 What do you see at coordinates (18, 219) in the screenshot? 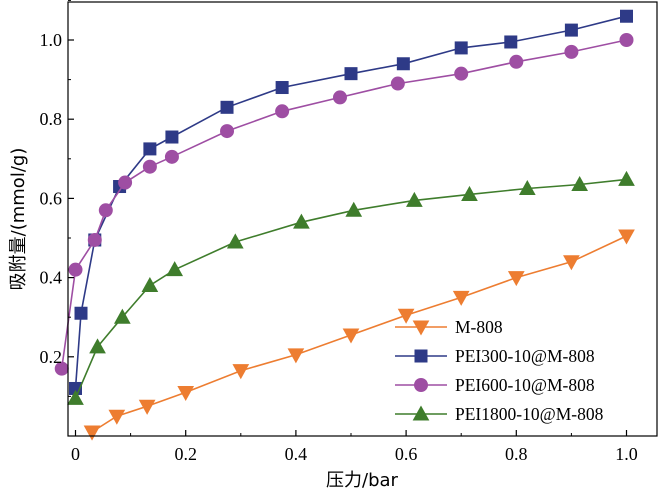
I see `y-axis-title: 吸附量/(mmol/g)` at bounding box center [18, 219].